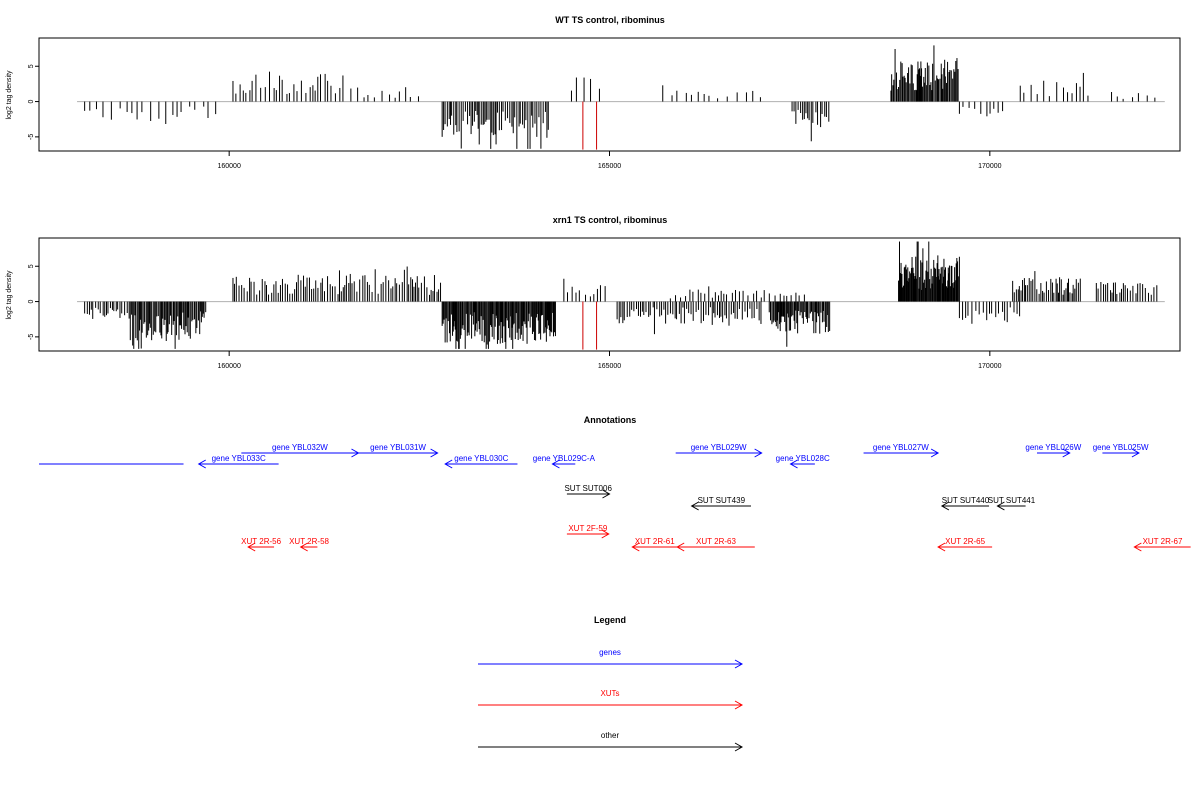 This screenshot has width=1200, height=800. I want to click on annotation-xut: XUT 2R-61, so click(654, 544).